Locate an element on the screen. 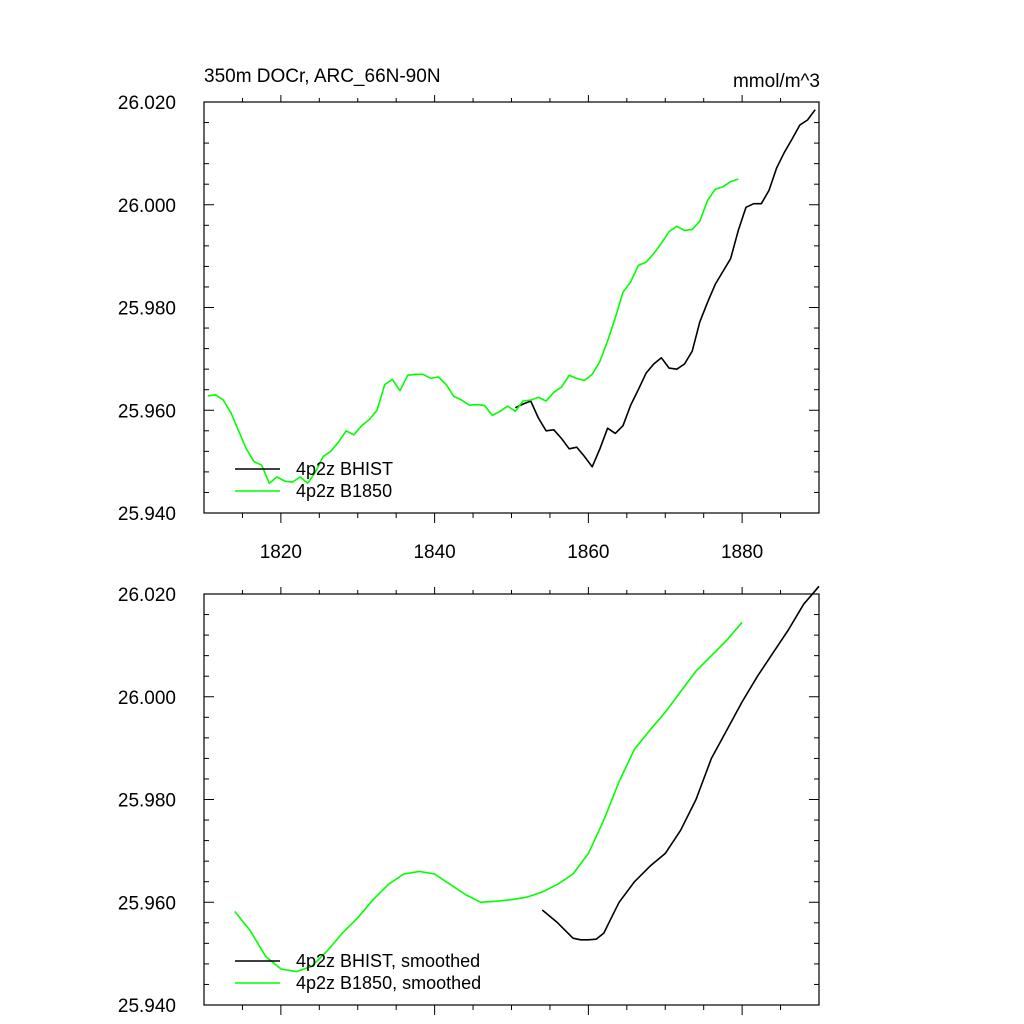 Image resolution: width=1024 pixels, height=1024 pixels. x-tick-label: 1840 is located at coordinates (434, 552).